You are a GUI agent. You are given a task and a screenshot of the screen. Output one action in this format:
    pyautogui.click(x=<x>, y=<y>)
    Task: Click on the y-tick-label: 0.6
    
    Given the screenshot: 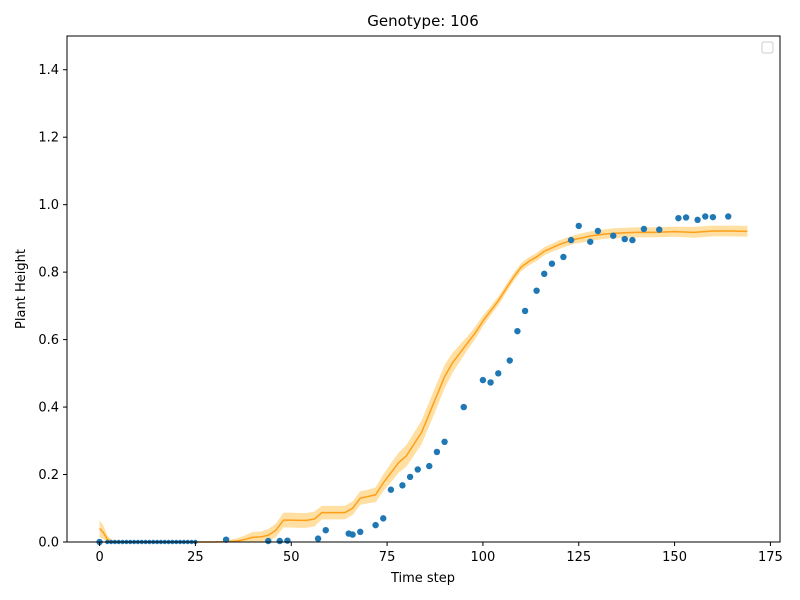 What is the action you would take?
    pyautogui.click(x=48, y=340)
    